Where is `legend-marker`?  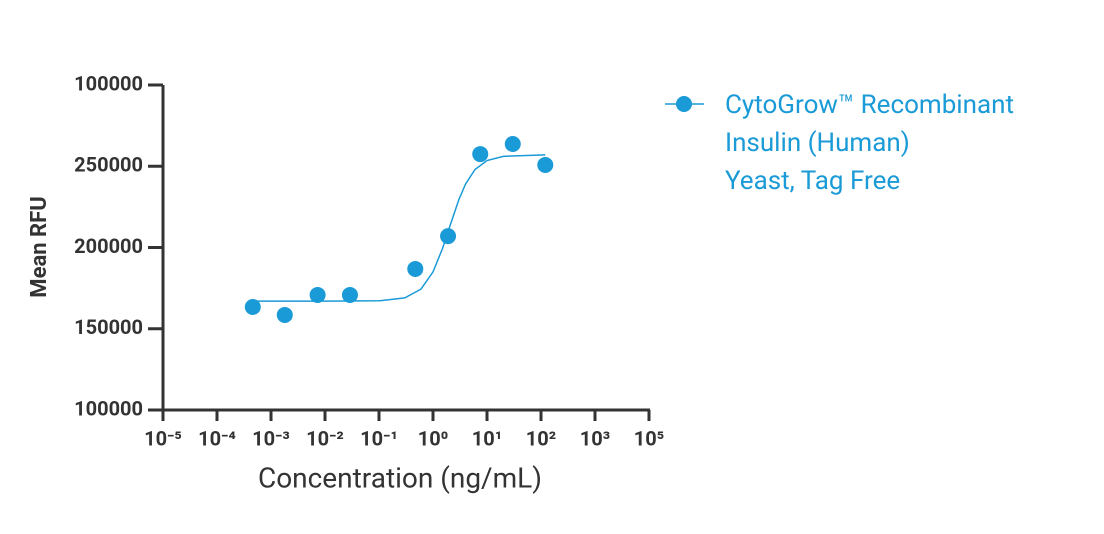 legend-marker is located at coordinates (684, 104).